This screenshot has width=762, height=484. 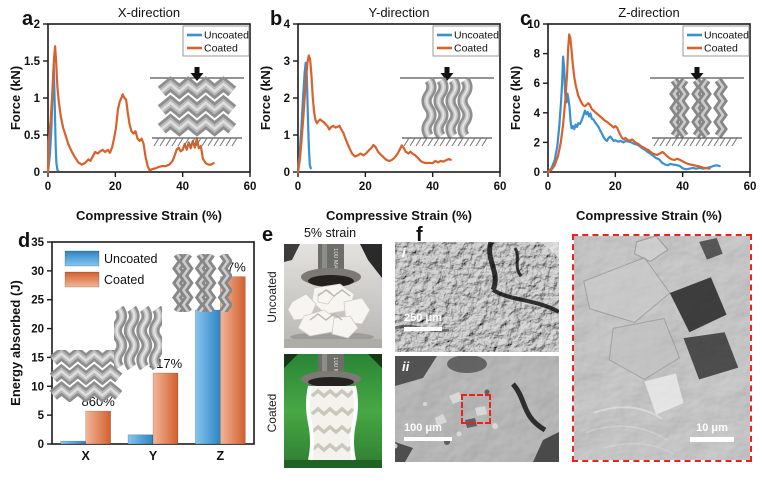 What do you see at coordinates (648, 12) in the screenshot?
I see `chart-title: Z-direction` at bounding box center [648, 12].